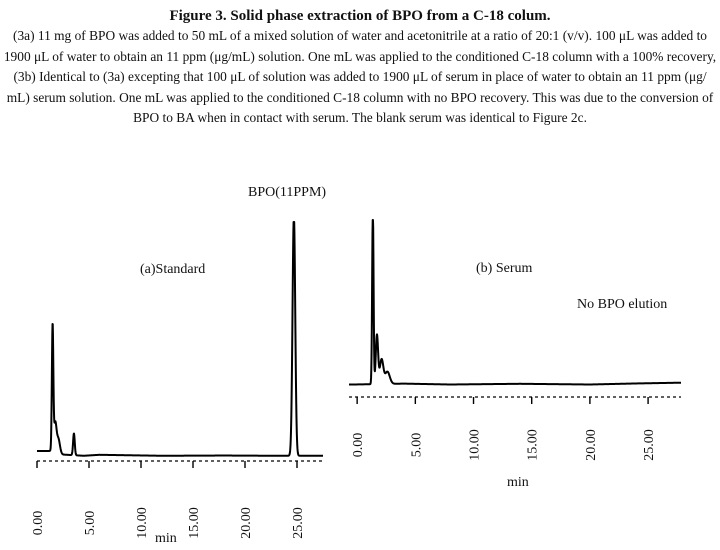  I want to click on panel-a-label: (a)Standard, so click(172, 269).